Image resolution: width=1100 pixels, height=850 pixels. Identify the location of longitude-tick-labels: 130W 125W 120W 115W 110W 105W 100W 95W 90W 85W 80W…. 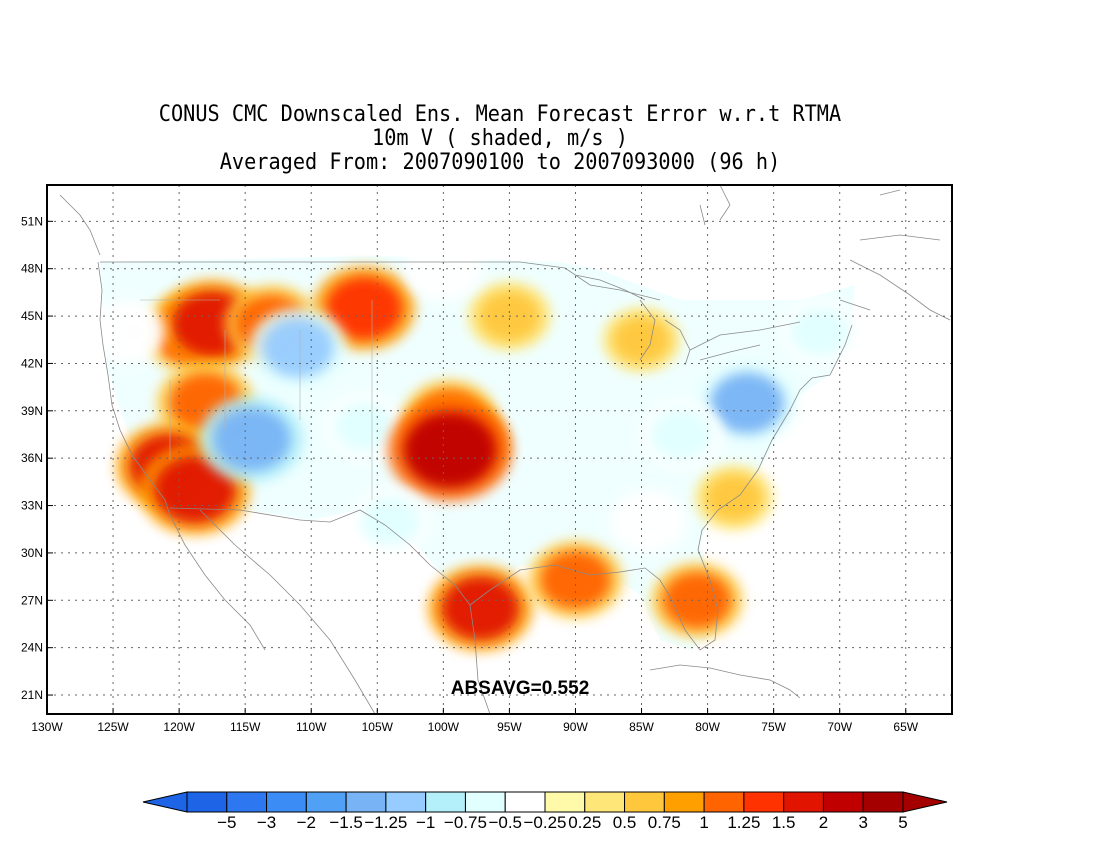
(475, 721).